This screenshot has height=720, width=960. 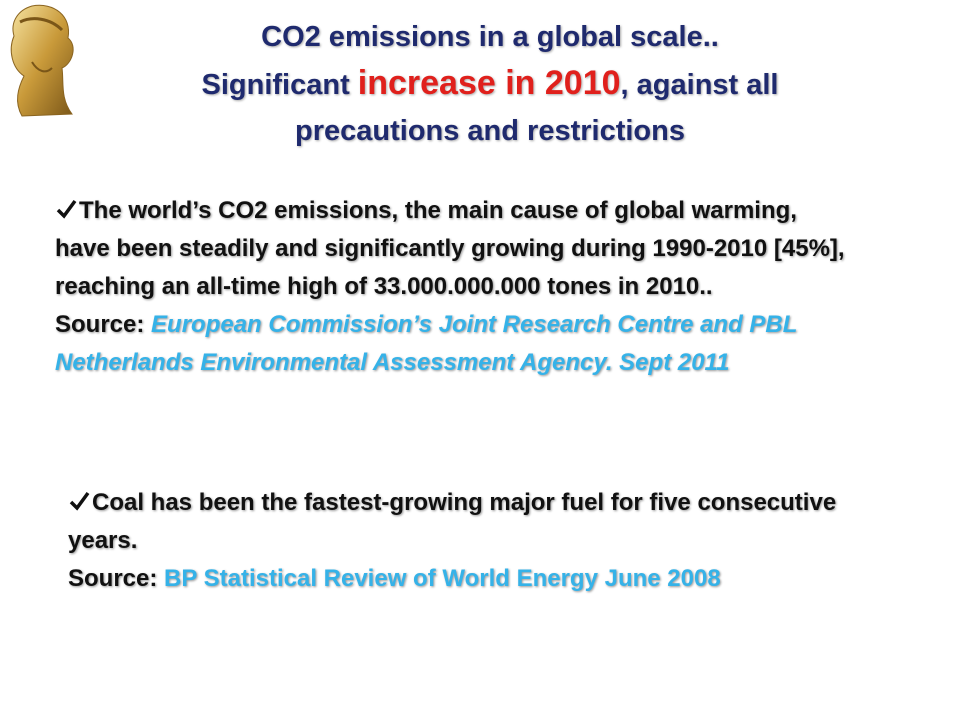 What do you see at coordinates (699, 85) in the screenshot?
I see `title-text: , against all` at bounding box center [699, 85].